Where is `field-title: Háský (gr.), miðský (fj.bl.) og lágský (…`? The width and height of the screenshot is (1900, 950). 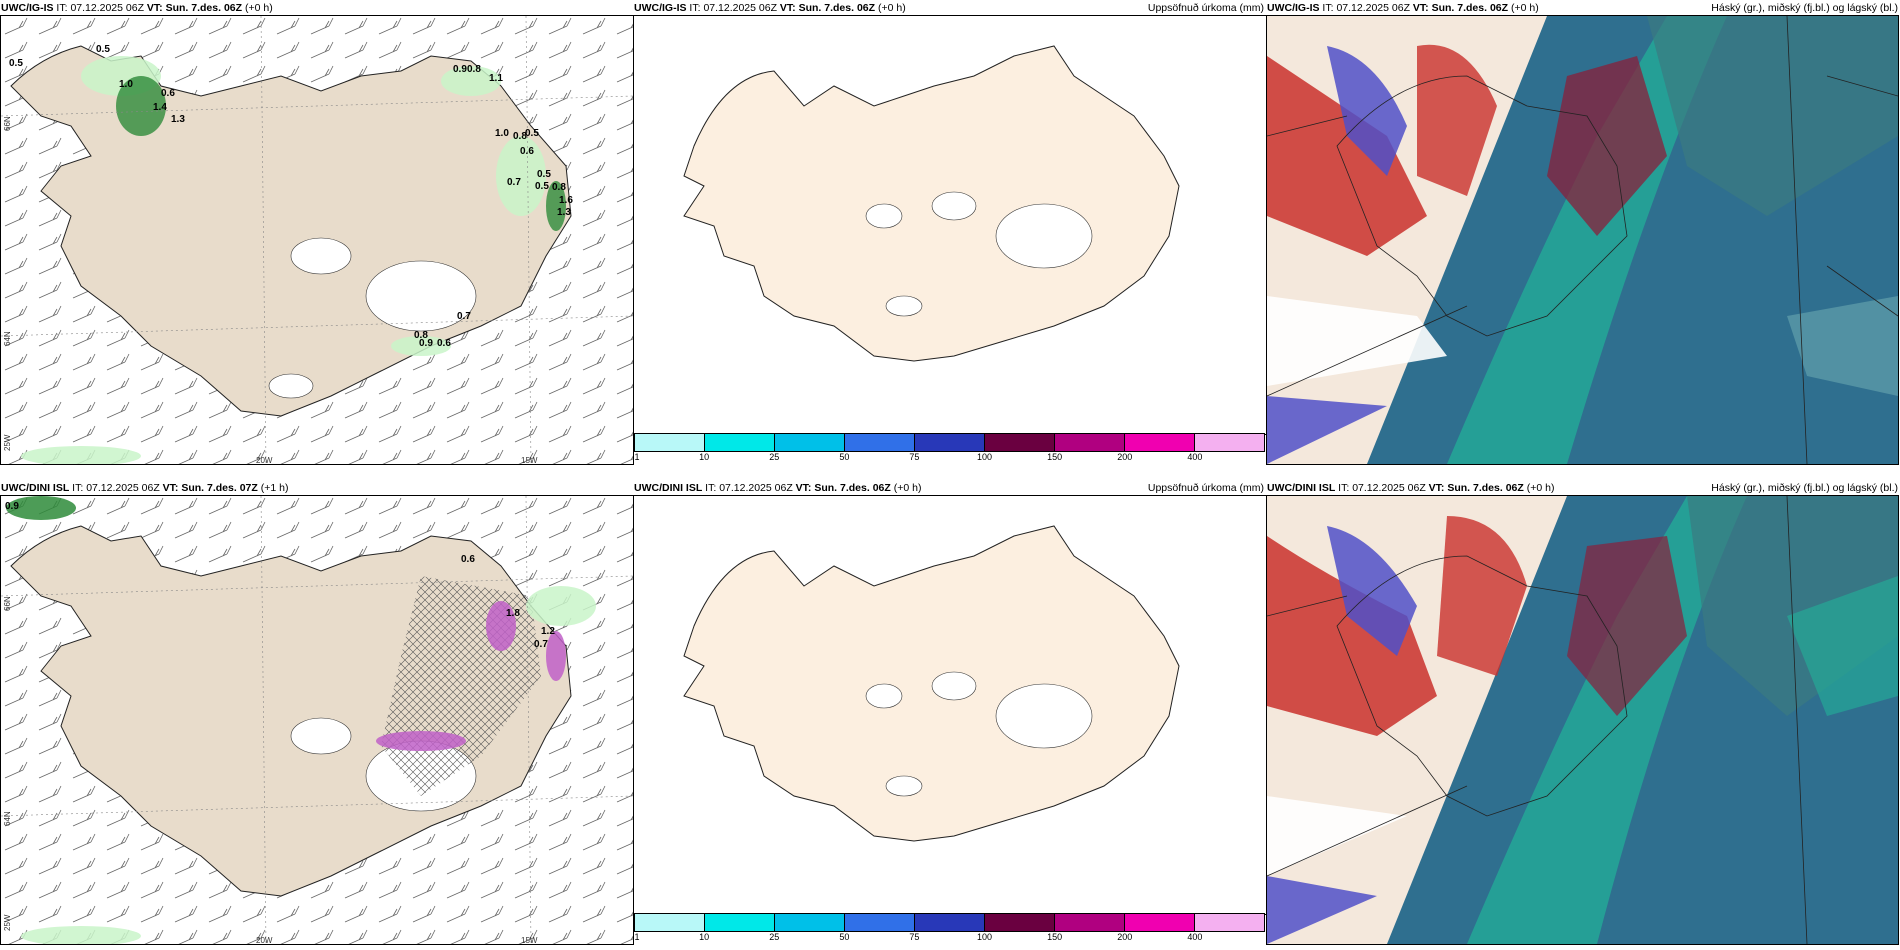
field-title: Háský (gr.), miðský (fj.bl.) og lágský (… is located at coordinates (1804, 488).